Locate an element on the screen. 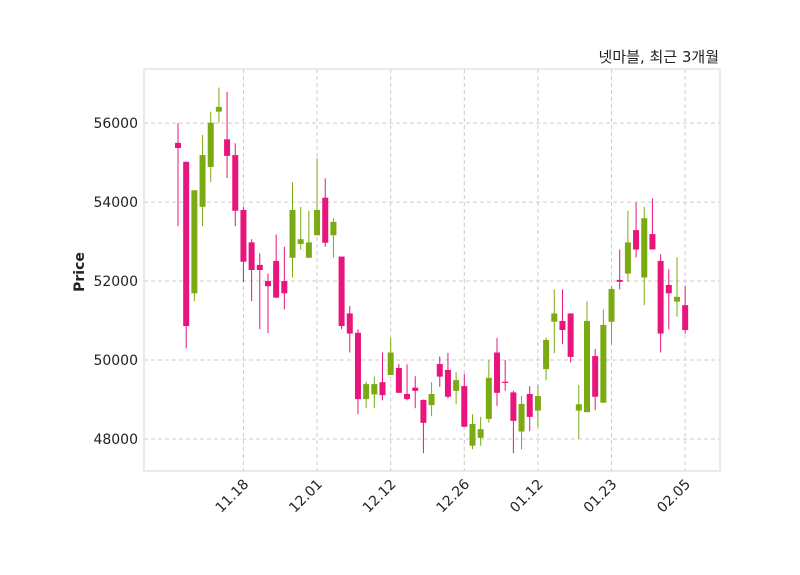 Image resolution: width=800 pixels, height=575 pixels. x-axis: 11.18 12.01 12.12 12.26 01.12 01.23 02.05 is located at coordinates (453, 496).